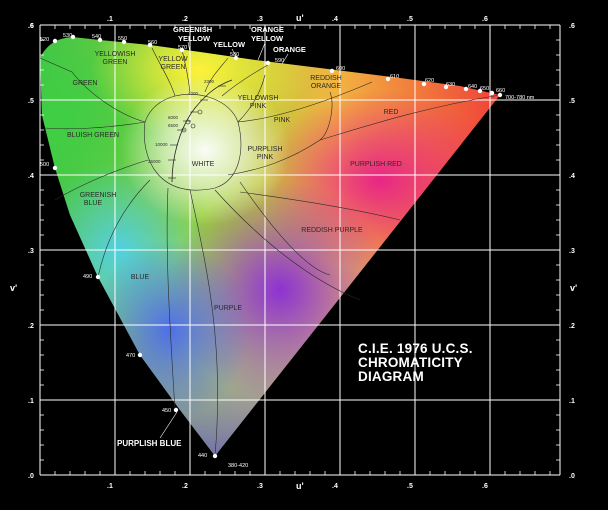 This screenshot has height=510, width=608. What do you see at coordinates (31, 176) in the screenshot?
I see `y-tick-left: .4` at bounding box center [31, 176].